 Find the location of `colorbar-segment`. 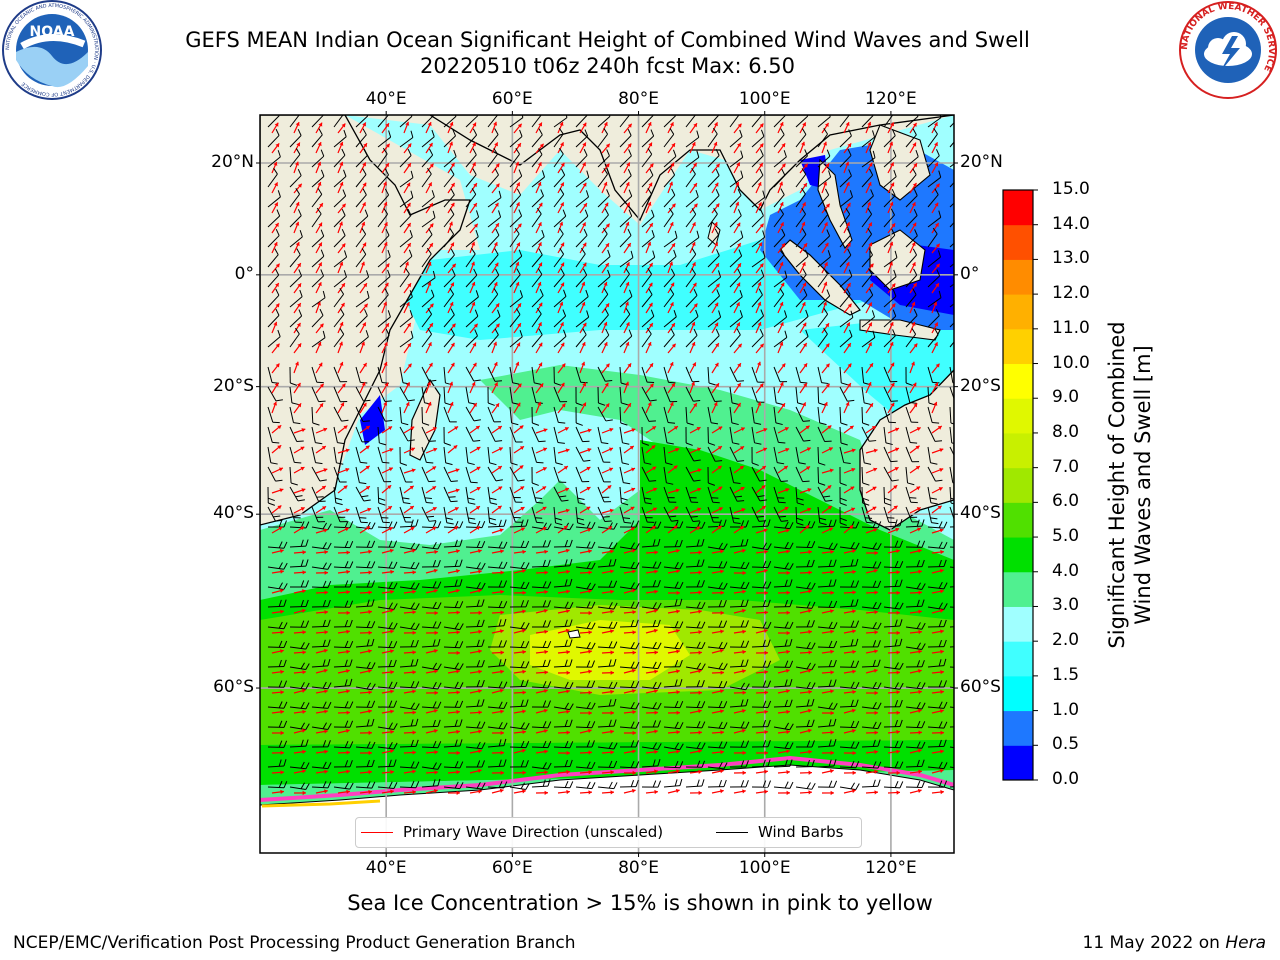

colorbar-segment is located at coordinates (1018, 624).